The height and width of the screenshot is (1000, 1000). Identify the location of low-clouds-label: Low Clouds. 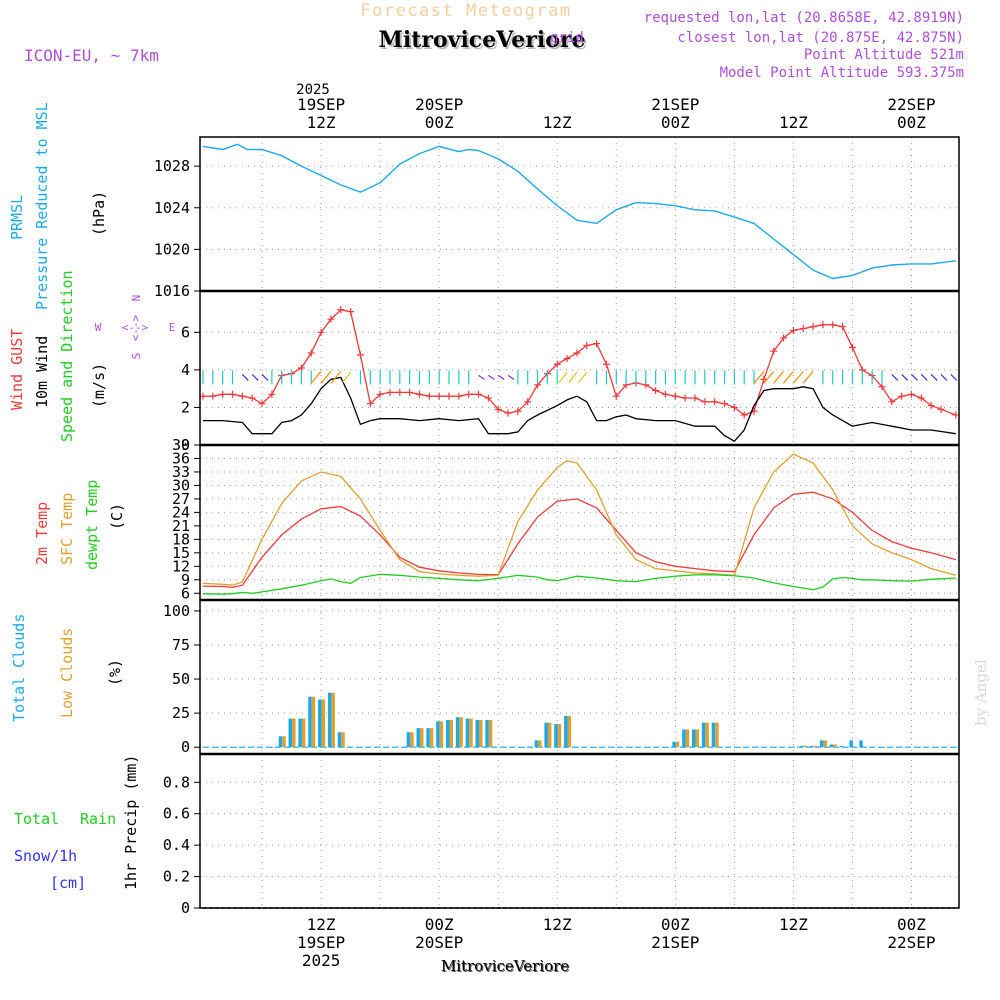
(67, 673).